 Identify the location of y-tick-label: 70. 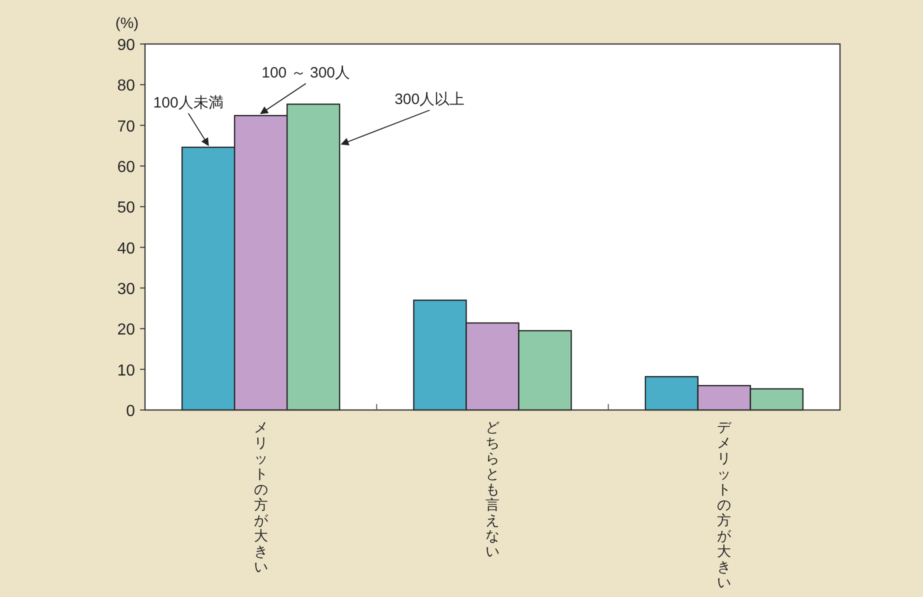
(126, 127).